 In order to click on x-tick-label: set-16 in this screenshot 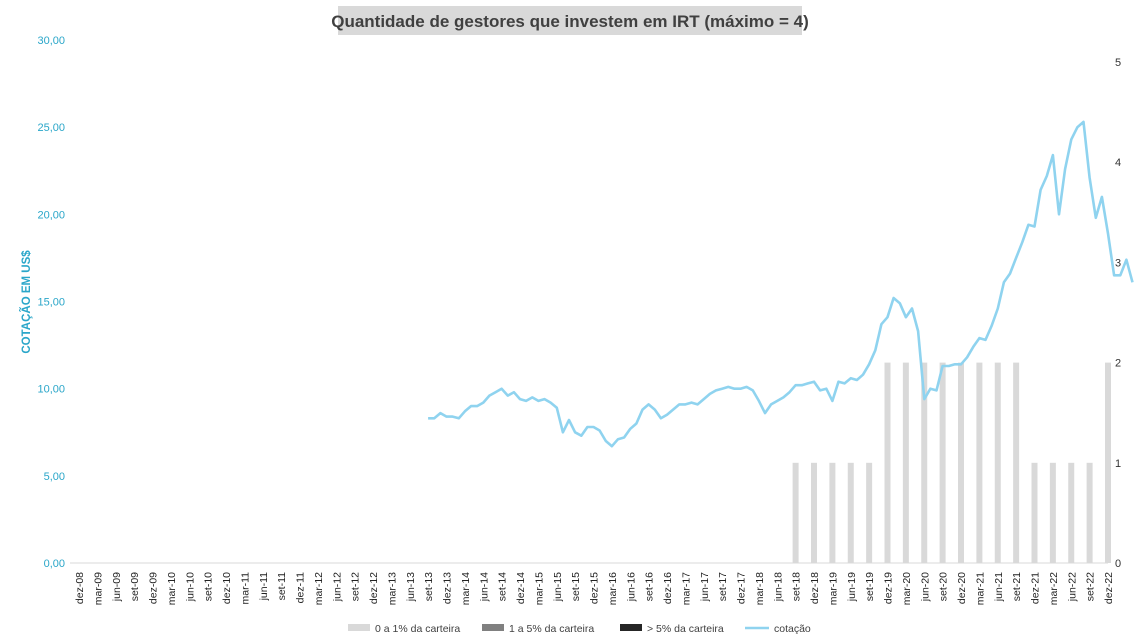, I will do `click(650, 586)`.